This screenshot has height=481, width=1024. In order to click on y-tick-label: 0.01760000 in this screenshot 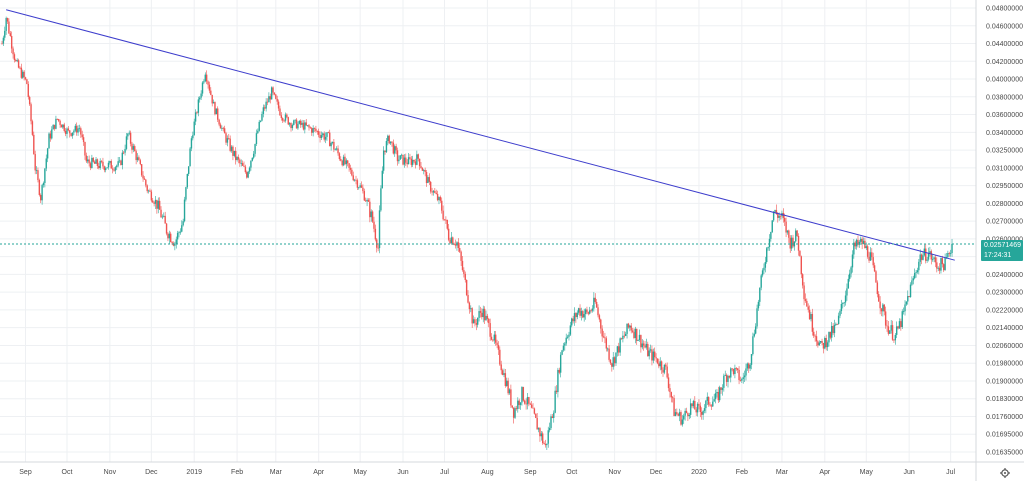, I will do `click(1004, 417)`.